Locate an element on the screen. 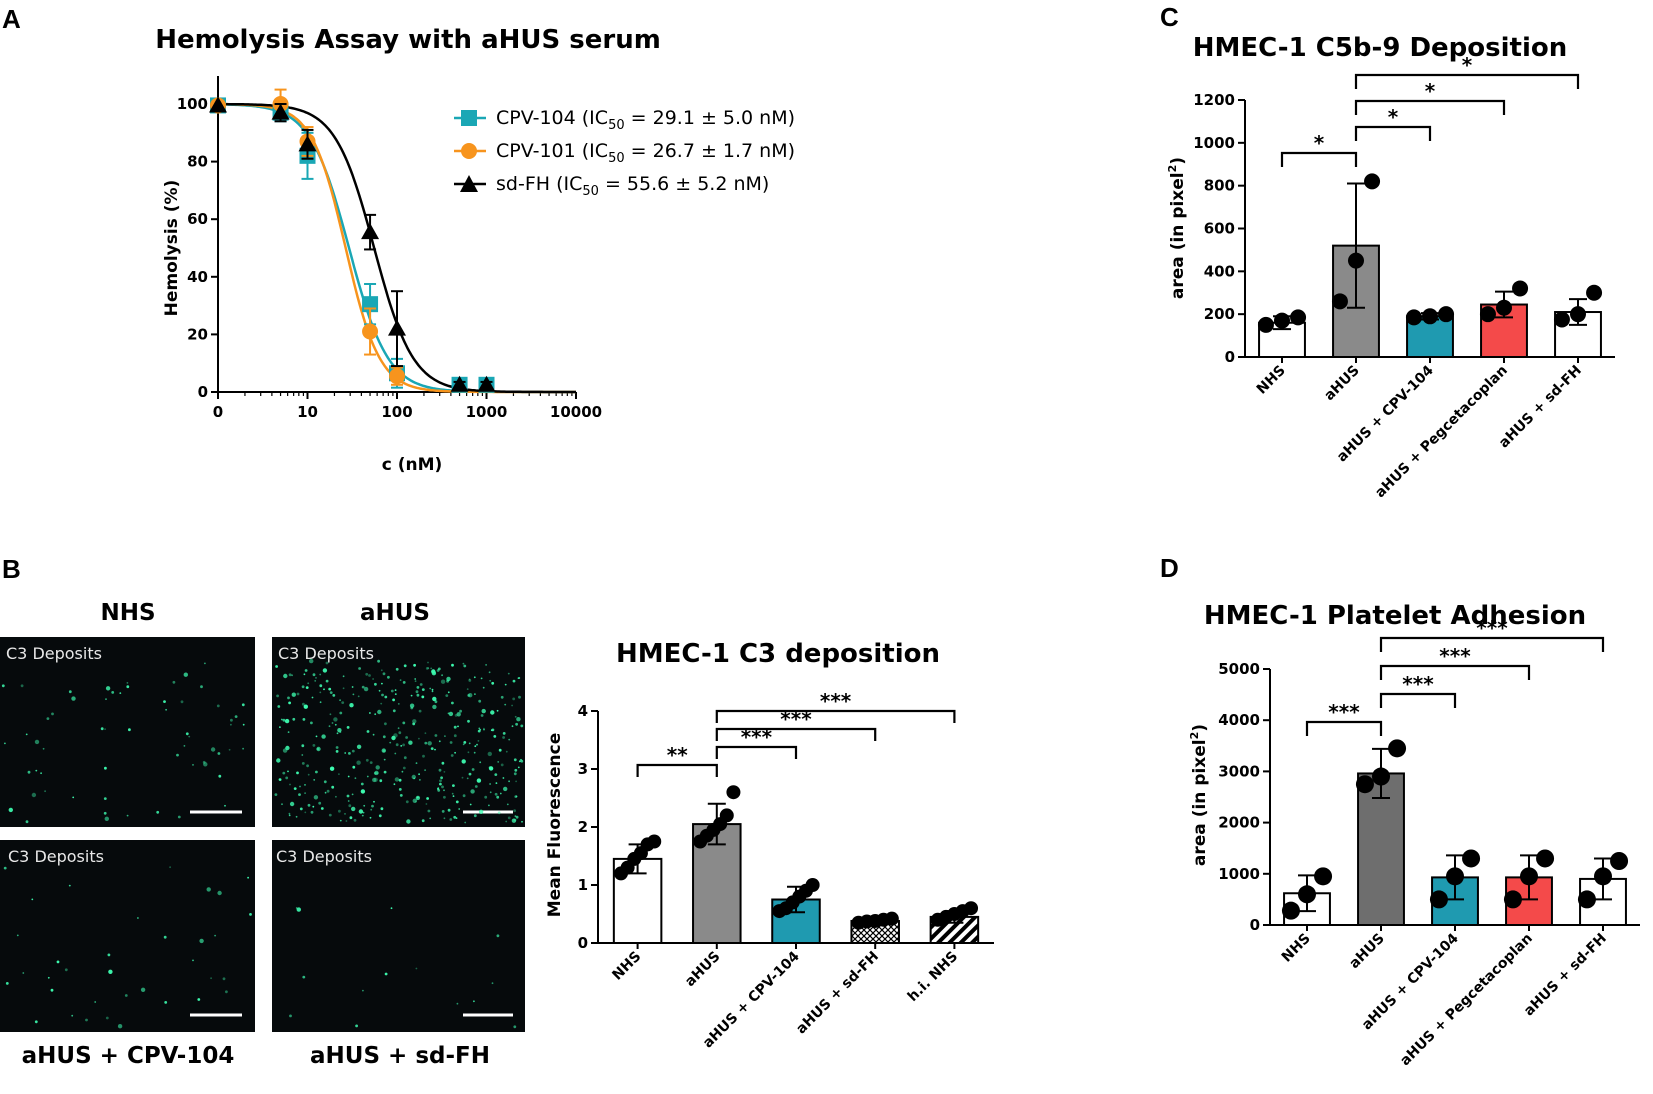 This screenshot has width=1653, height=1094. panel-letter-d: D is located at coordinates (1169, 568).